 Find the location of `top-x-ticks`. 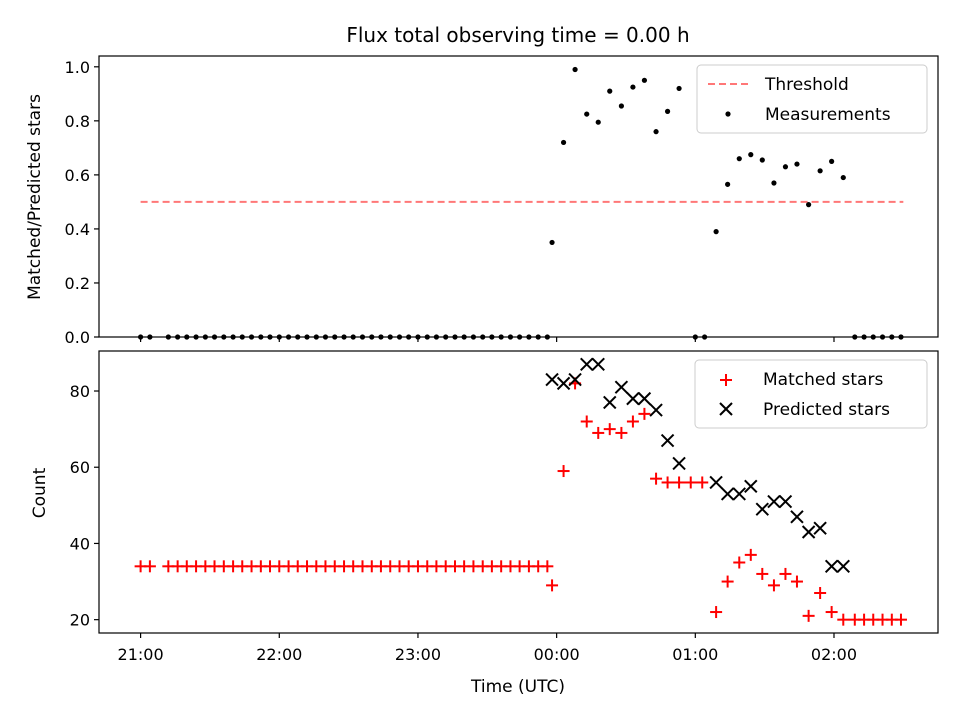

top-x-ticks is located at coordinates (487, 339).